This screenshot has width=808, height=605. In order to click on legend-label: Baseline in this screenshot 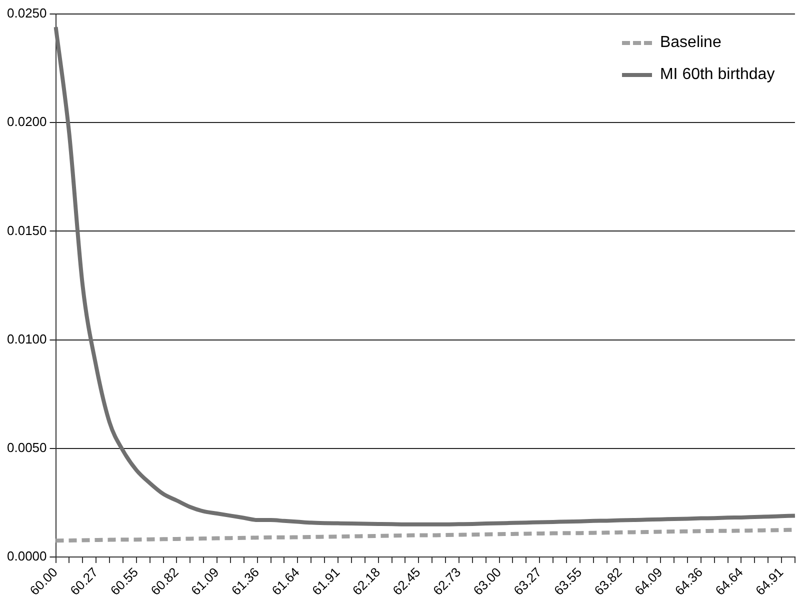, I will do `click(691, 43)`.